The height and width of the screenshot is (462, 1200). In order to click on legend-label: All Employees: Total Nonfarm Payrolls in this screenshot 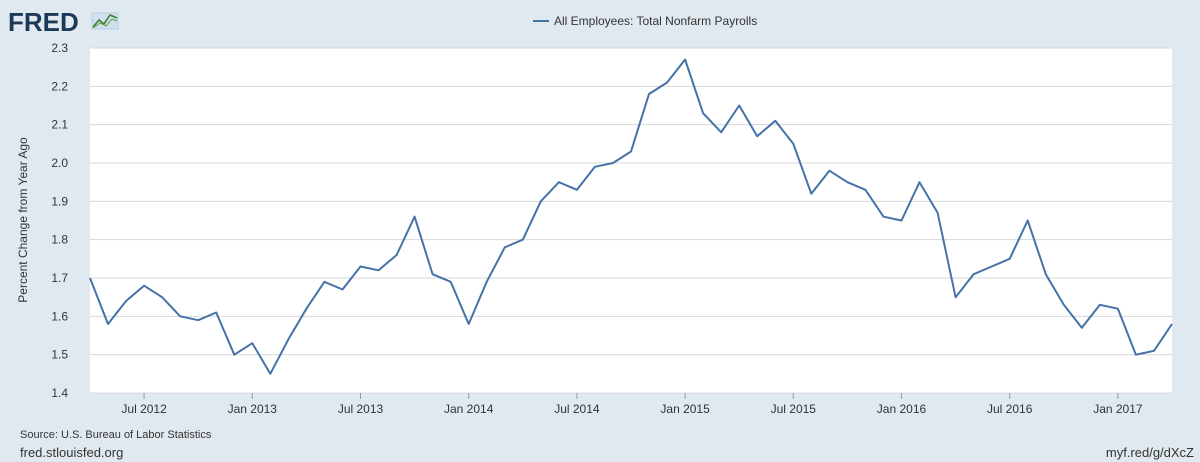, I will do `click(655, 21)`.